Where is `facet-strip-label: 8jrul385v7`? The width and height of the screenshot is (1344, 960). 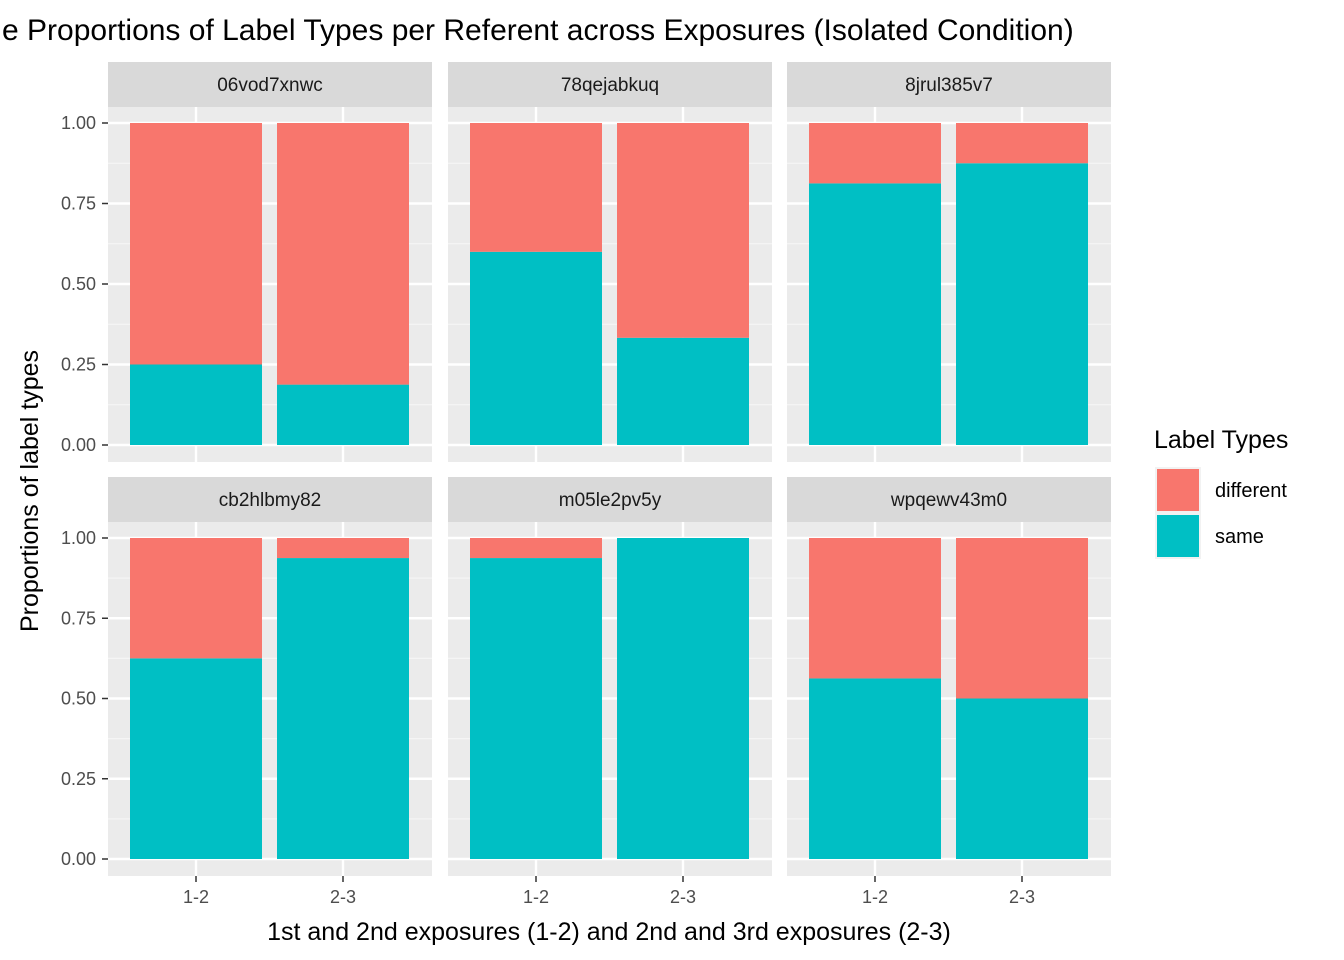 facet-strip-label: 8jrul385v7 is located at coordinates (949, 85).